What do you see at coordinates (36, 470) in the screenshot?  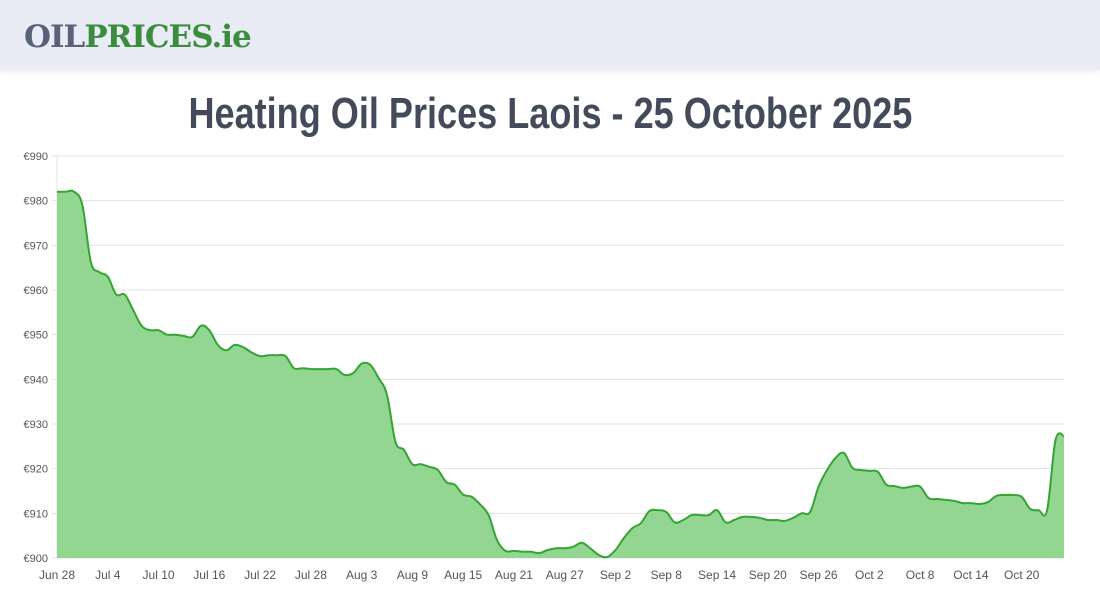 I see `y-tick-label: €920` at bounding box center [36, 470].